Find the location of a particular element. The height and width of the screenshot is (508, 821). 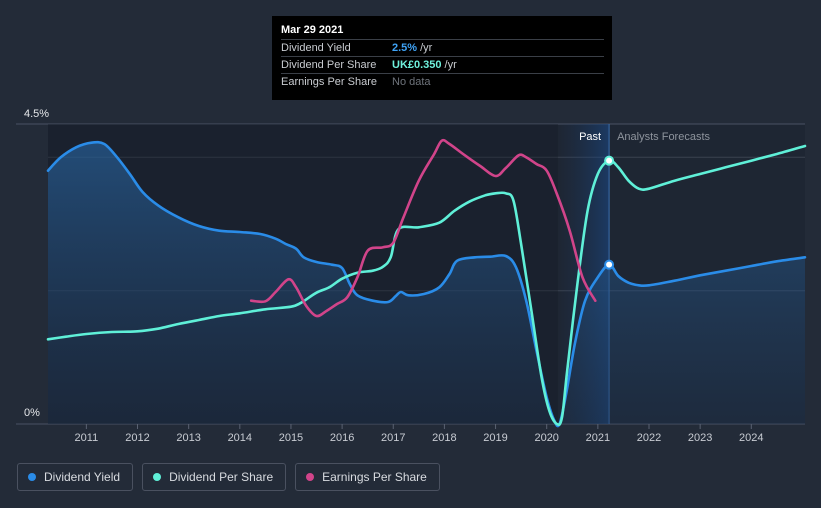

tooltip-value: UK£0.350 is located at coordinates (417, 65).